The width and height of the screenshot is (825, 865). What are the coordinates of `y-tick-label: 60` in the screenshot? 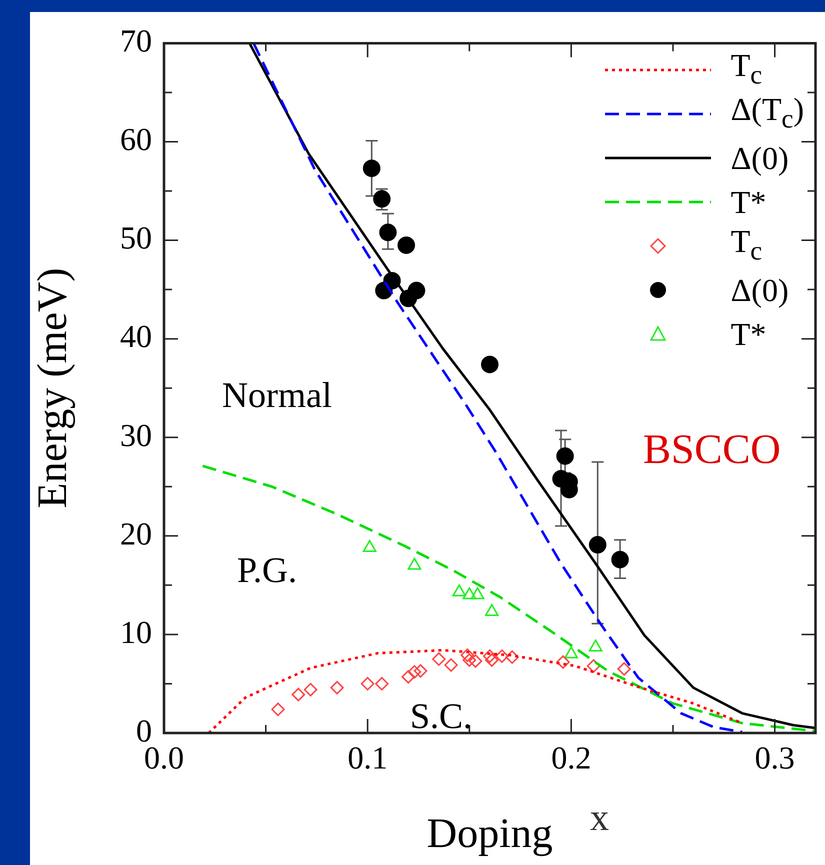 It's located at (136, 139).